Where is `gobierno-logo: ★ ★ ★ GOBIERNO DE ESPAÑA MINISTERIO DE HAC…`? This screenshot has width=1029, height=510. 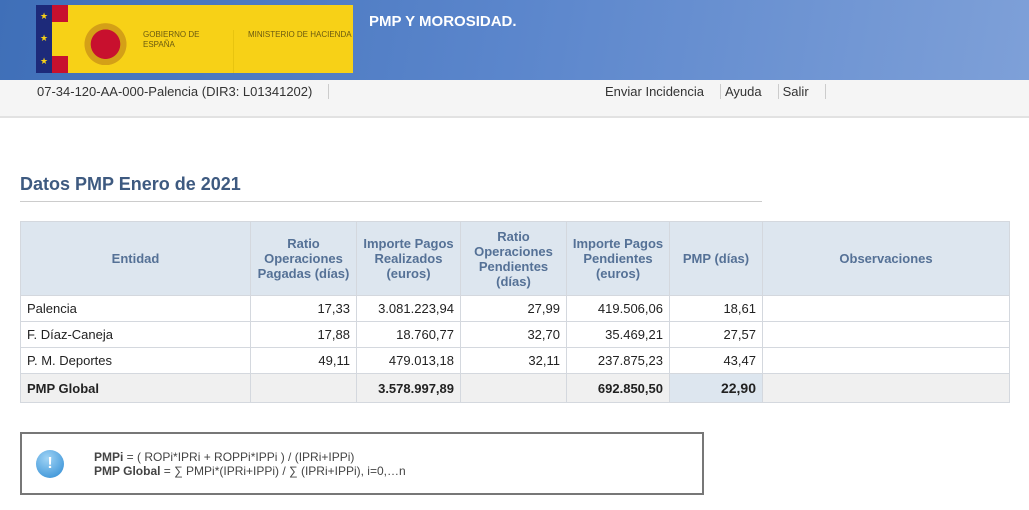 gobierno-logo: ★ ★ ★ GOBIERNO DE ESPAÑA MINISTERIO DE HAC… is located at coordinates (194, 39).